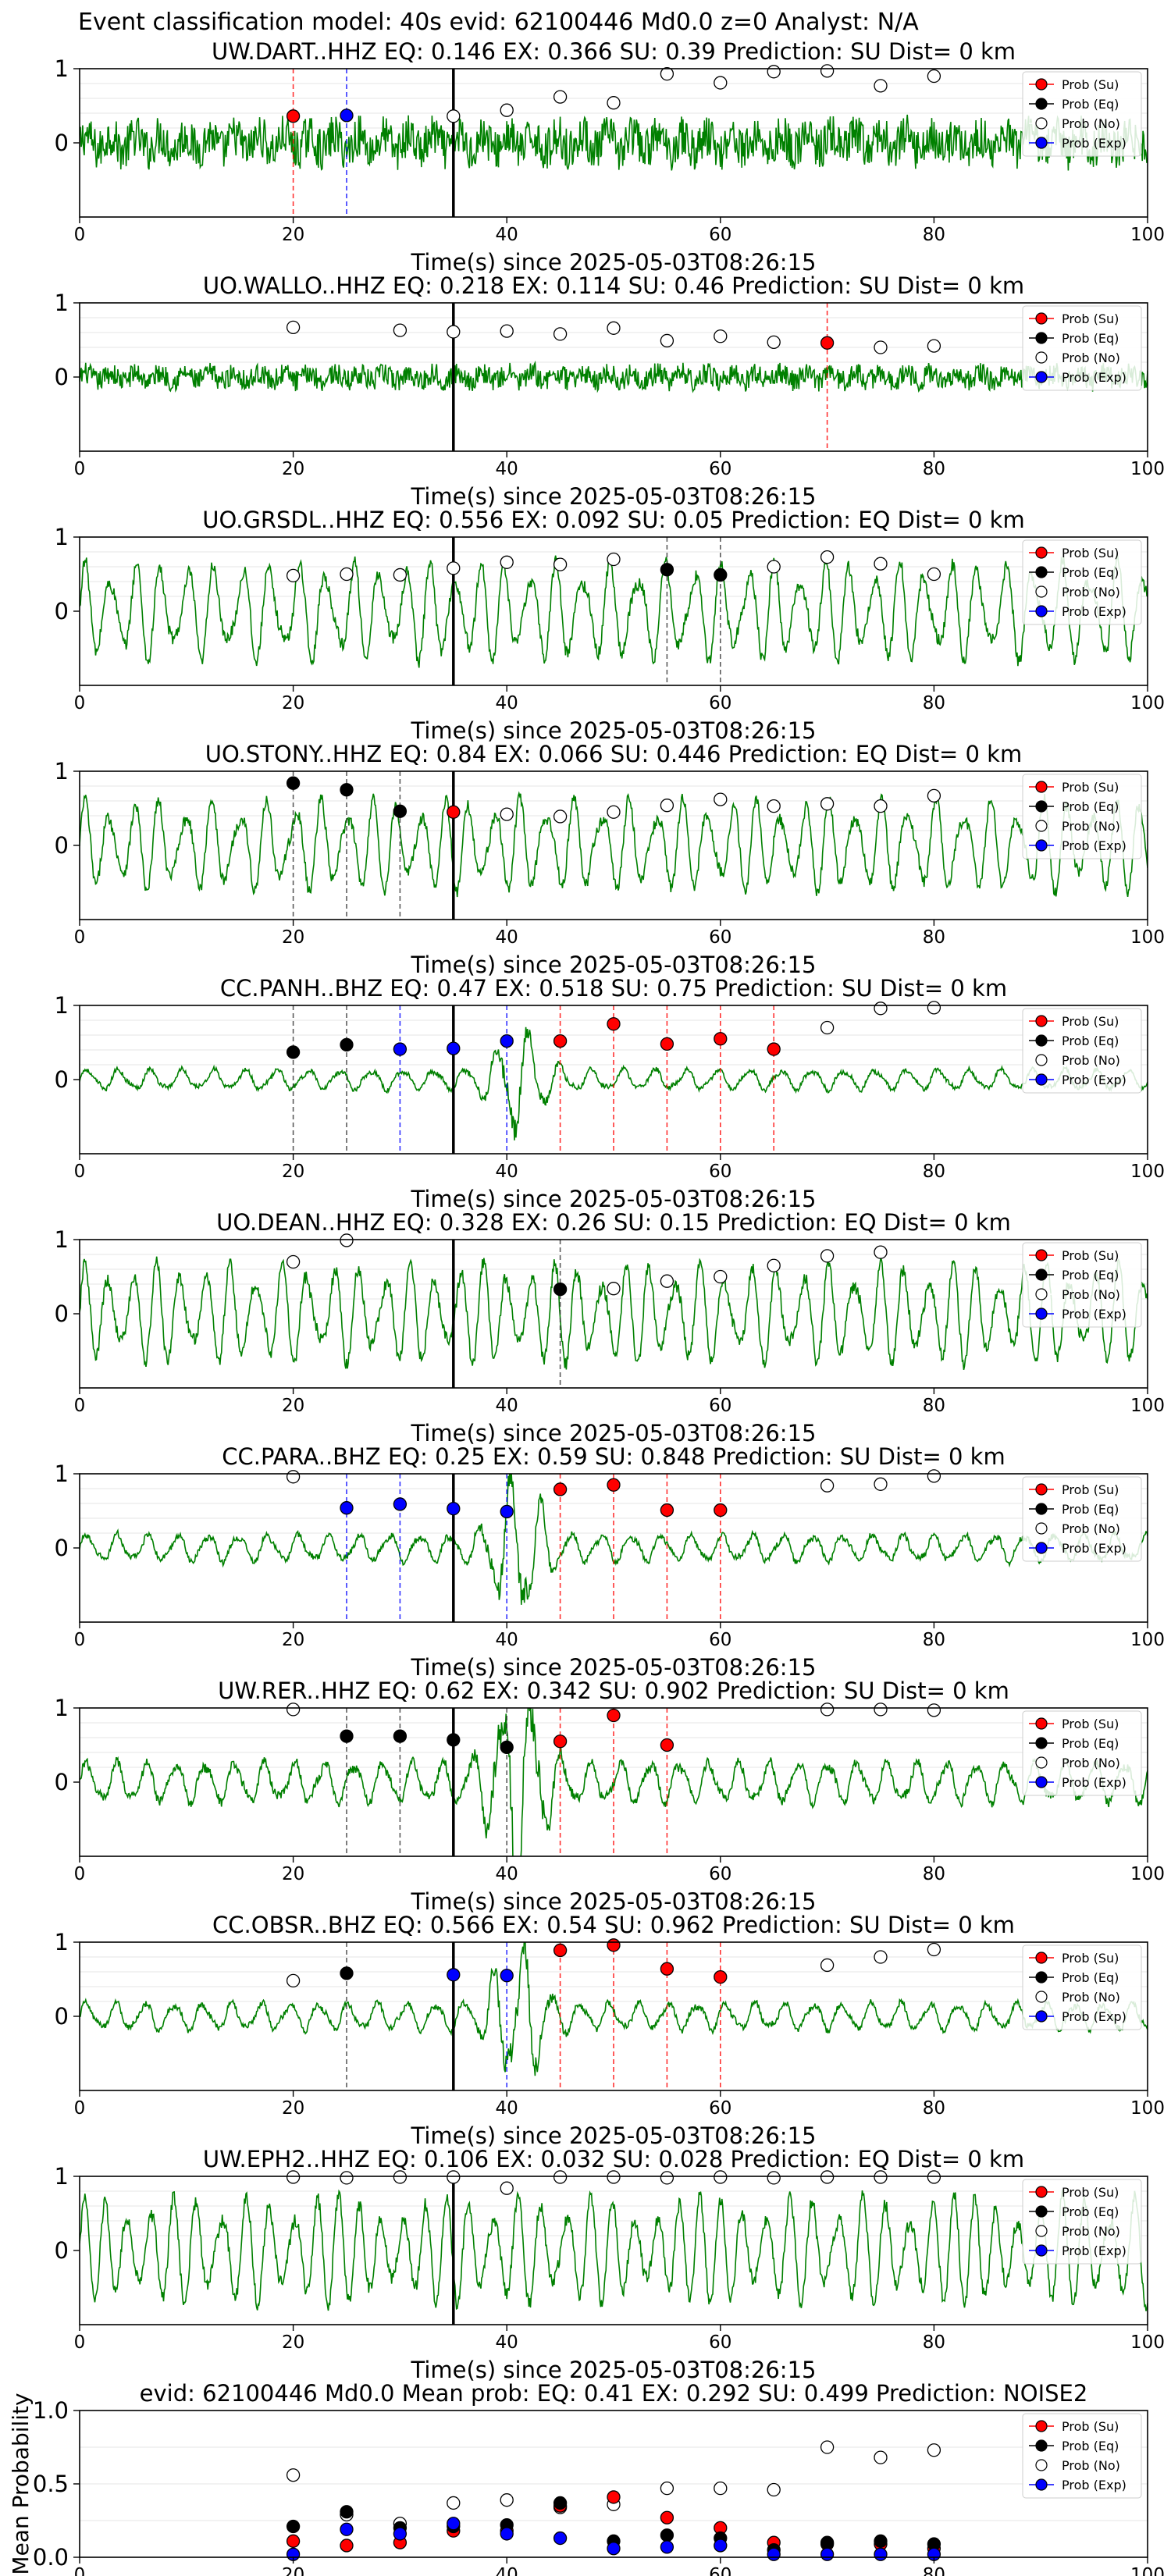 The height and width of the screenshot is (2576, 1171). Describe the element at coordinates (62, 1239) in the screenshot. I see `y-tick-label: 1` at that location.